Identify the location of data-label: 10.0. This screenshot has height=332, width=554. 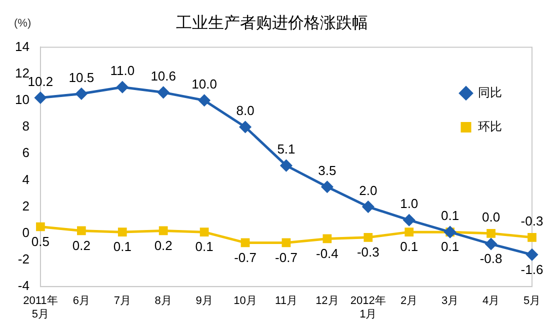
(204, 84).